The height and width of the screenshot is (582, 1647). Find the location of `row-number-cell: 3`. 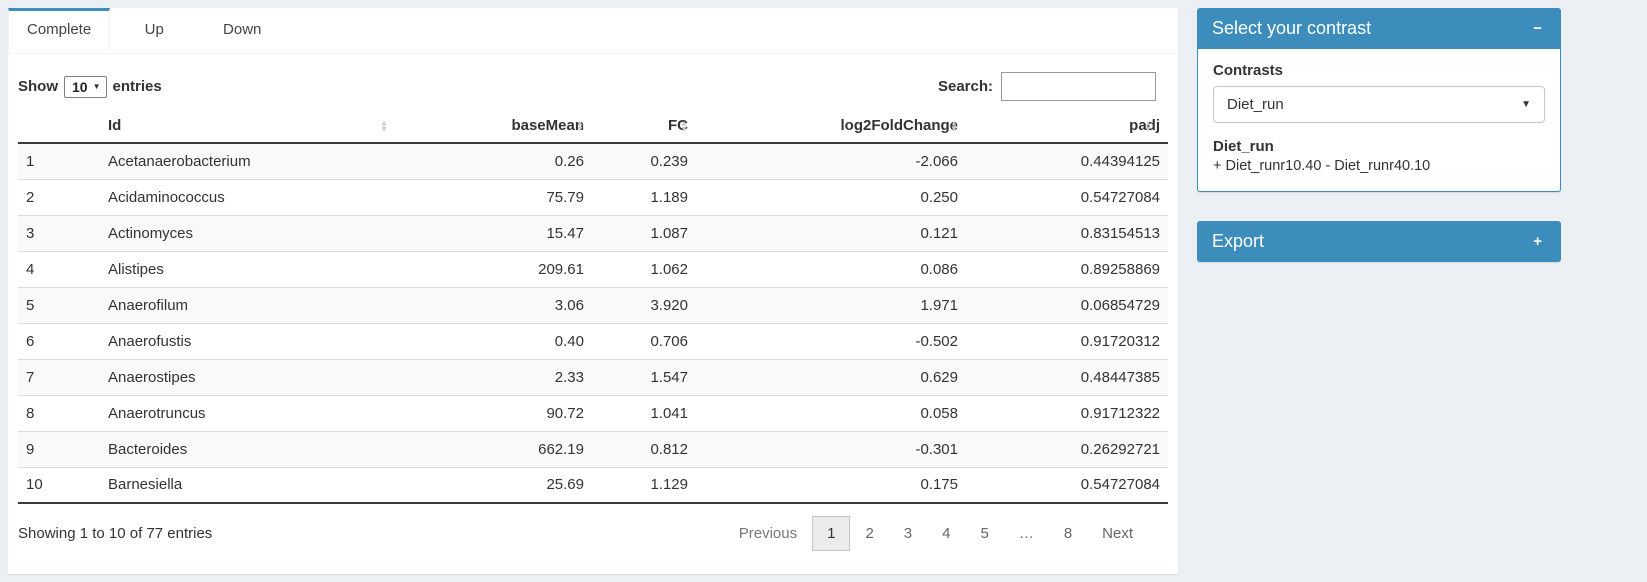

row-number-cell: 3 is located at coordinates (59, 233).